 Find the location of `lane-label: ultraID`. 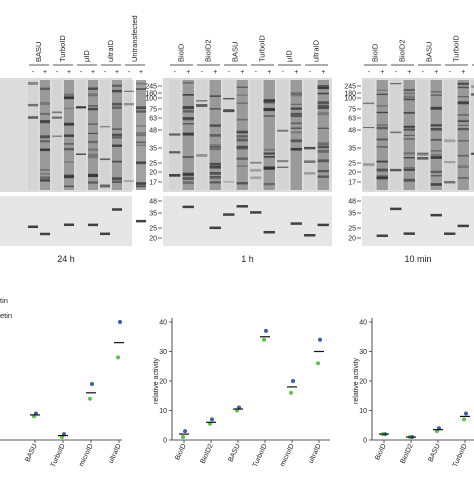

lane-label: ultraID is located at coordinates (316, 50).